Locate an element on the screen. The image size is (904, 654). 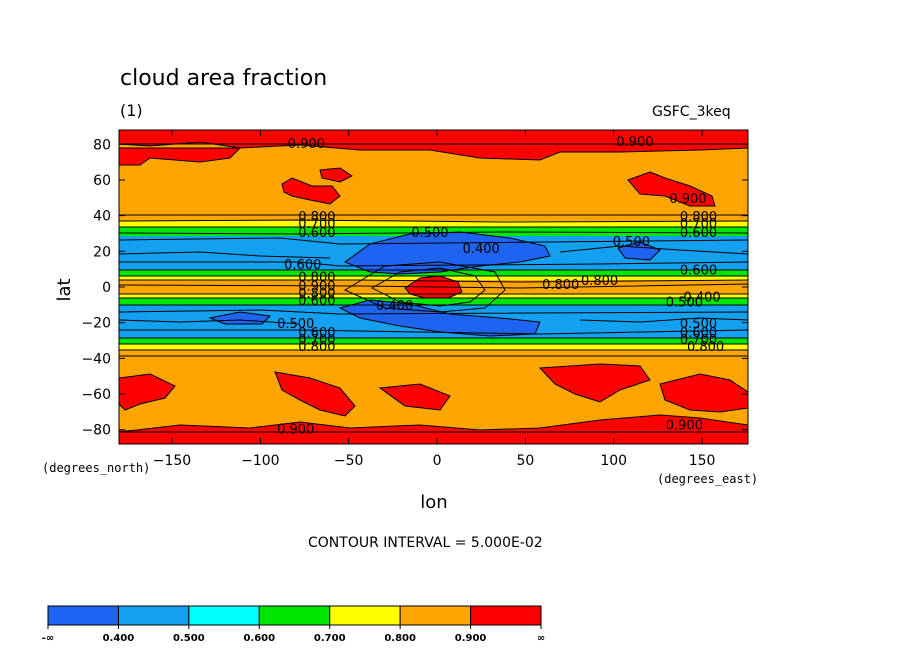
polar-north-dip is located at coordinates (180, 156).